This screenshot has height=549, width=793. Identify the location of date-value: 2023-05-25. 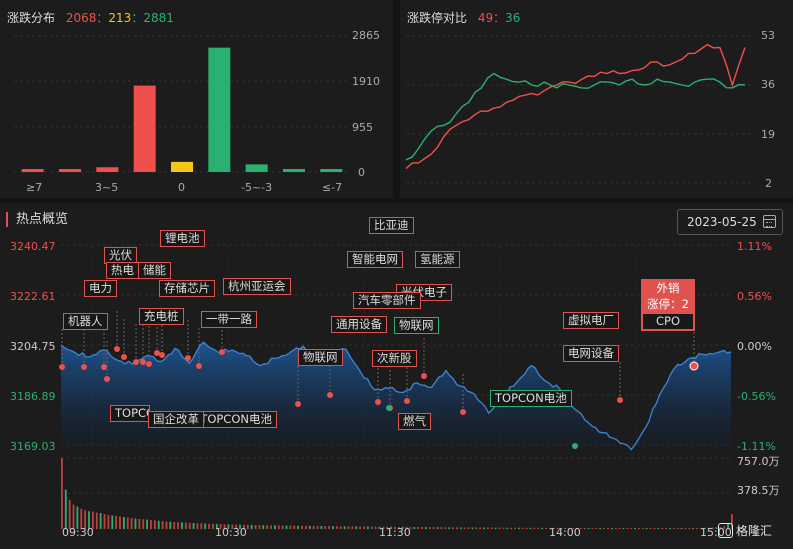
(722, 222).